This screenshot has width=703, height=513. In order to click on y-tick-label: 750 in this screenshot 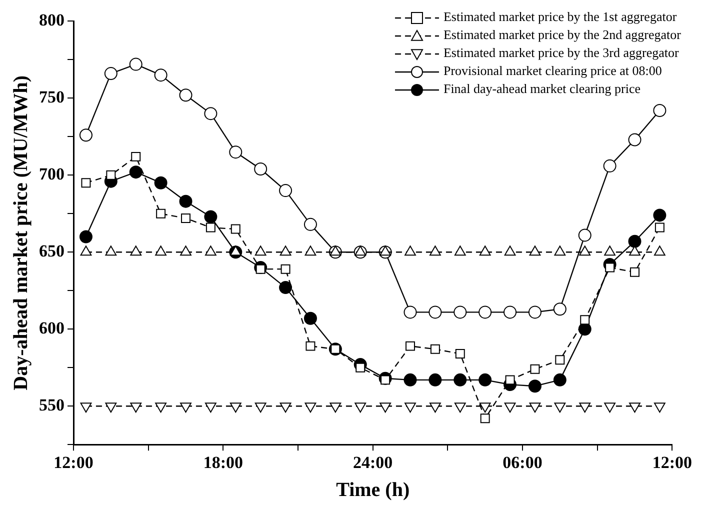, I will do `click(51, 97)`.